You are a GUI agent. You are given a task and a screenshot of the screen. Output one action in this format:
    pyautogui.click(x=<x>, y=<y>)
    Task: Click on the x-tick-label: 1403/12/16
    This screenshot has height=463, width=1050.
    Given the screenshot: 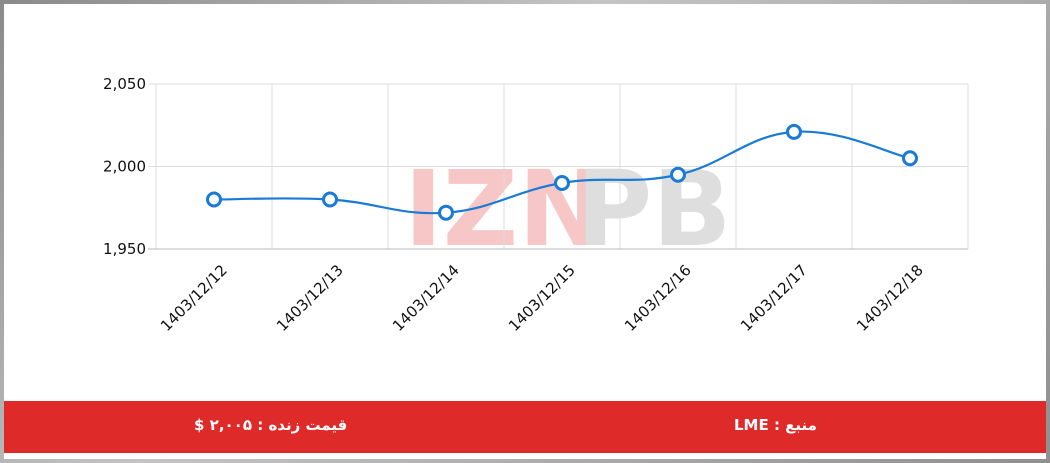 What is the action you would take?
    pyautogui.click(x=658, y=298)
    